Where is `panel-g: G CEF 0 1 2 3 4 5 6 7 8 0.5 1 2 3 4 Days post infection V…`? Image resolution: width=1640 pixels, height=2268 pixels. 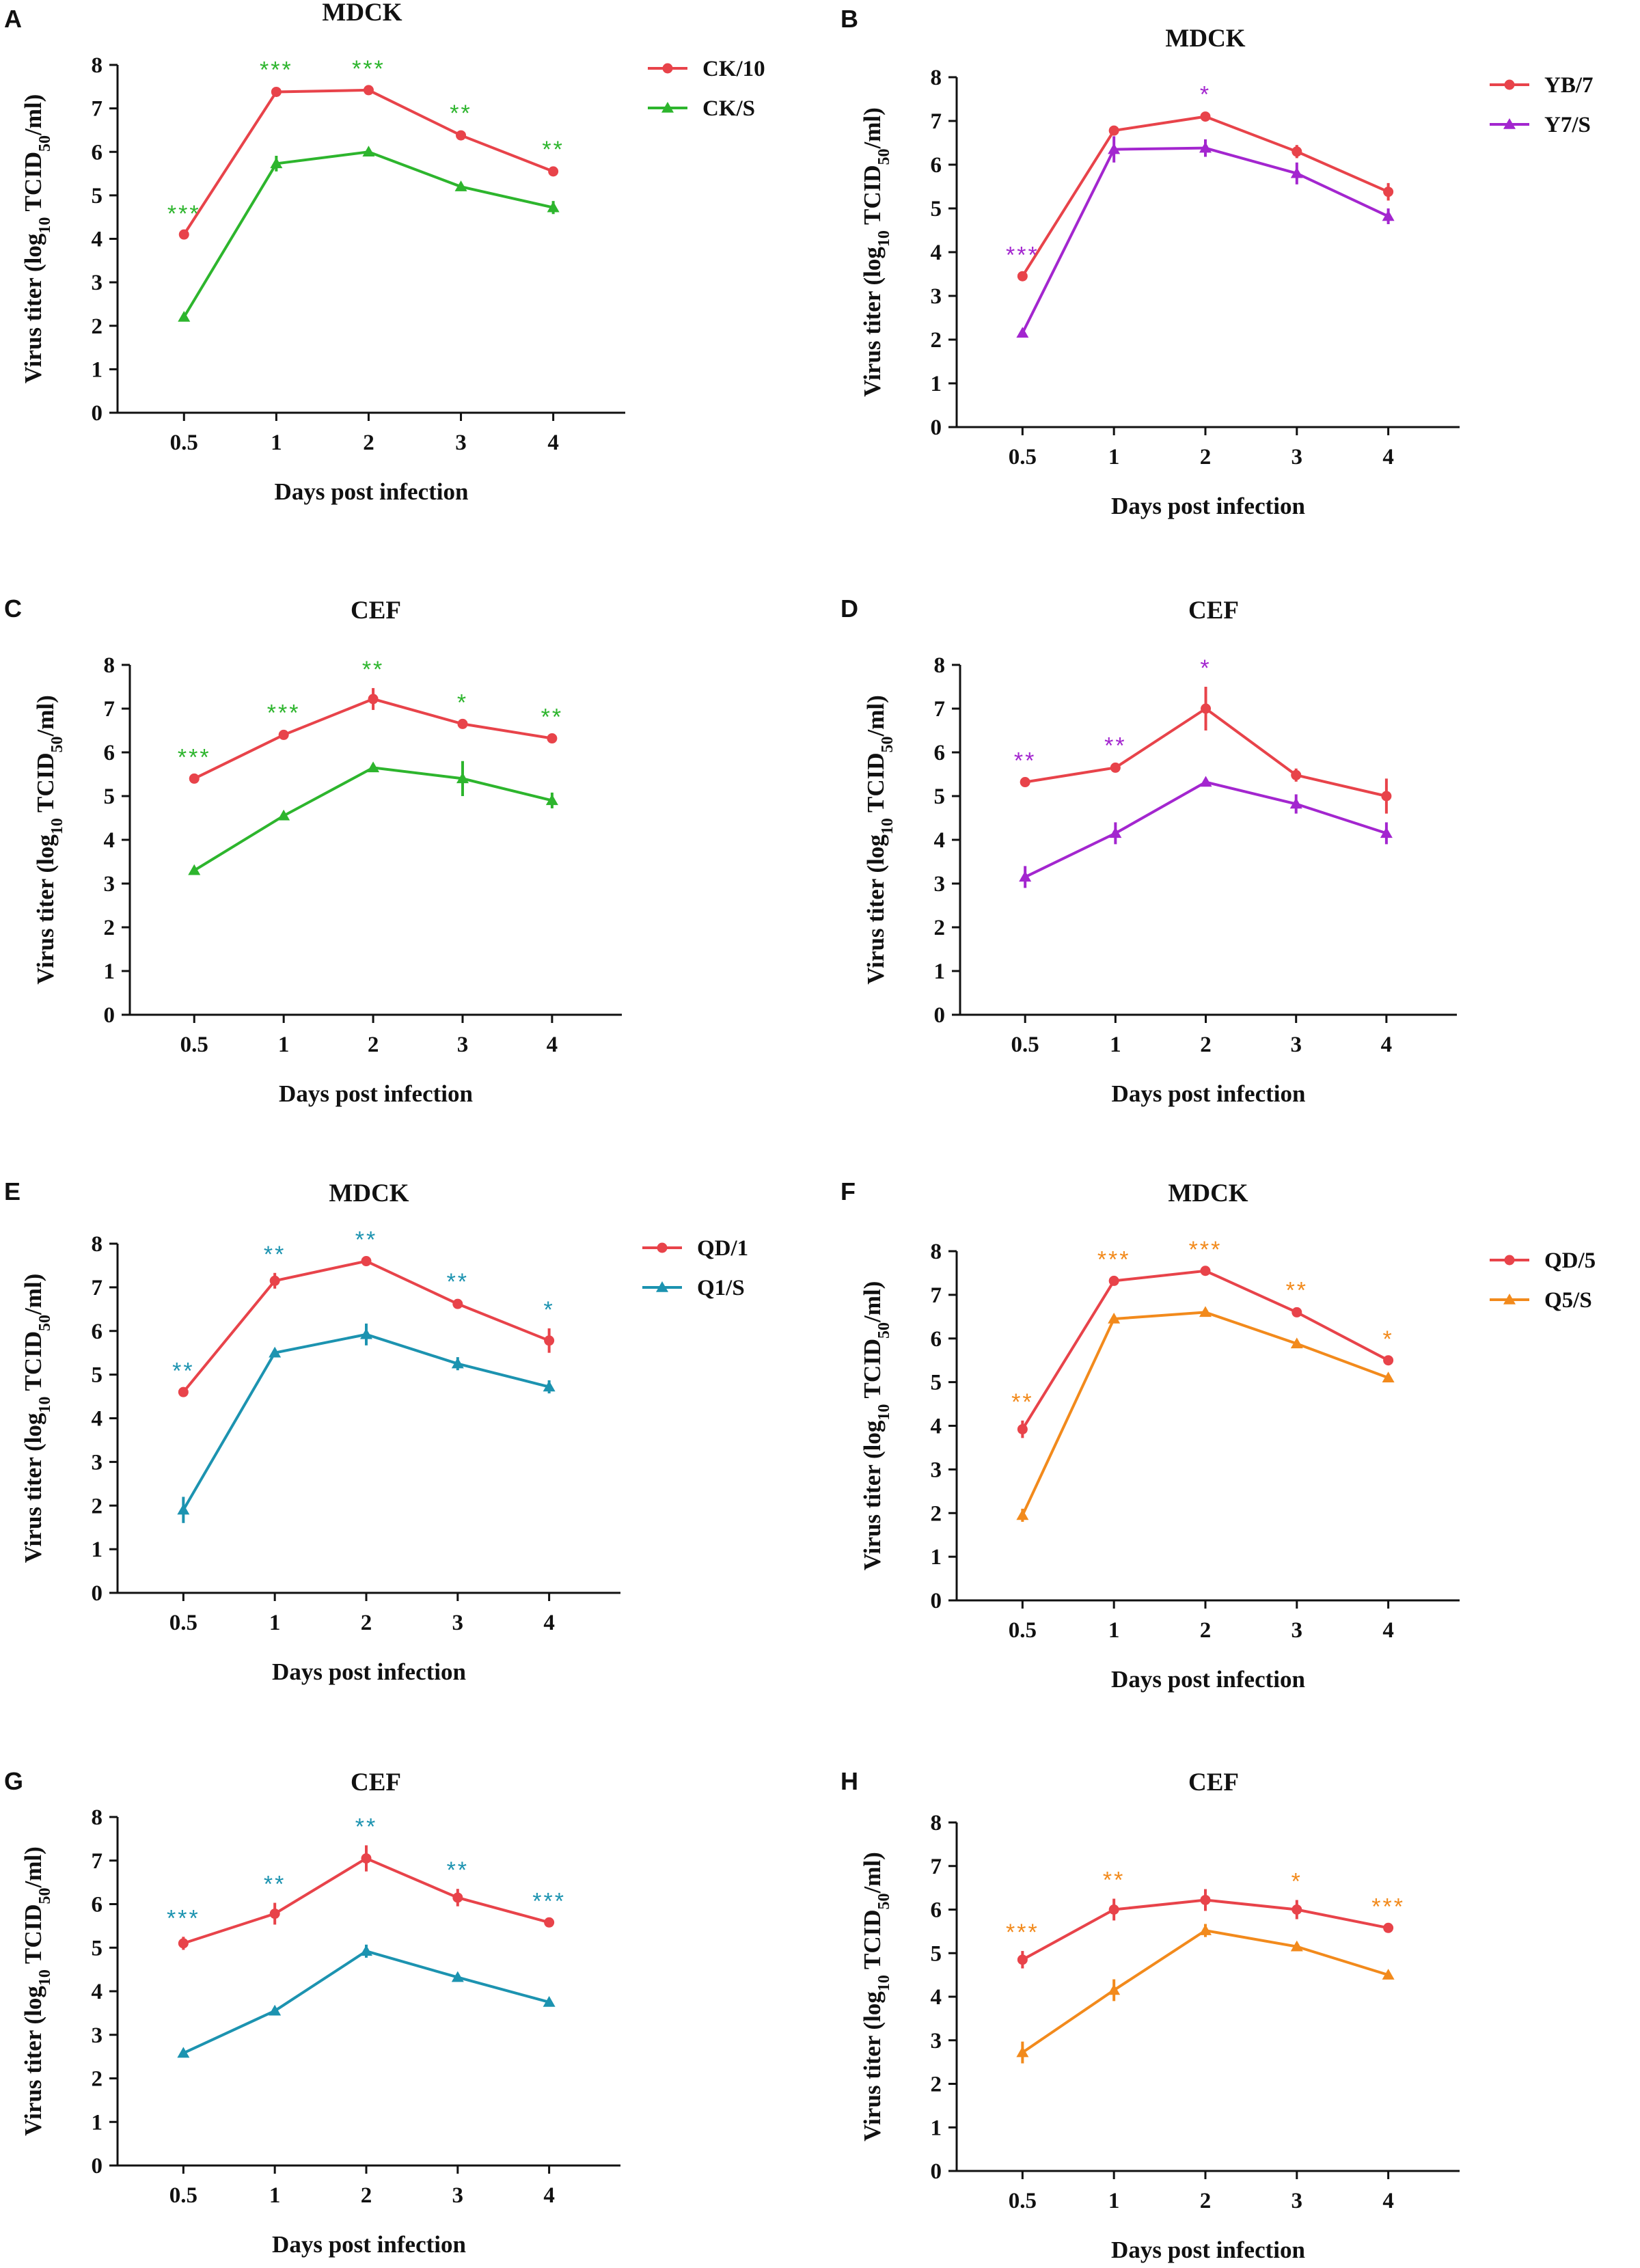 panel-g: G CEF 0 1 2 3 4 5 6 7 8 0.5 1 2 3 4 Days post infection V… is located at coordinates (312, 2012).